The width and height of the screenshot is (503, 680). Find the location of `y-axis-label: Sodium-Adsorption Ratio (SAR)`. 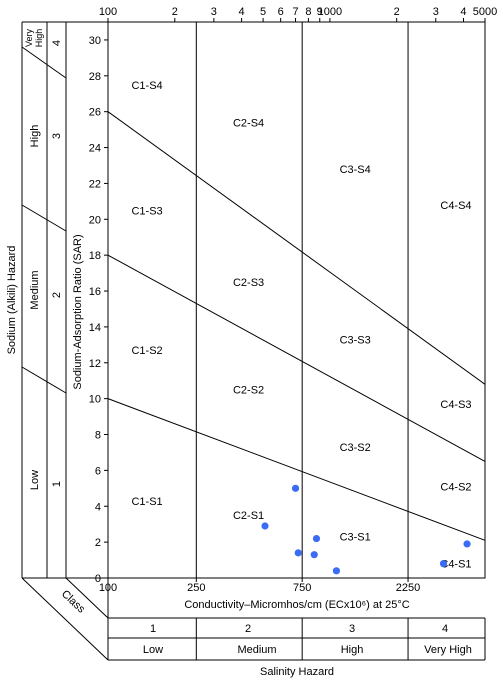

y-axis-label: Sodium-Adsorption Ratio (SAR) is located at coordinates (78, 311).